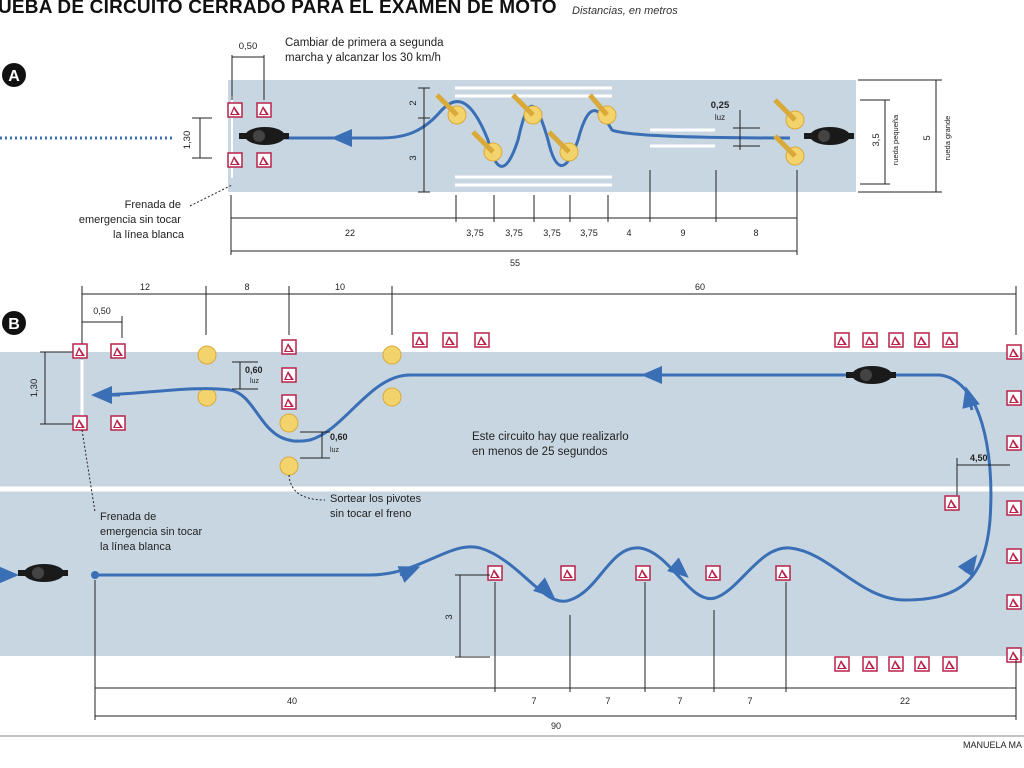  What do you see at coordinates (34, 388) in the screenshot?
I see `dim-b-130: 1,30` at bounding box center [34, 388].